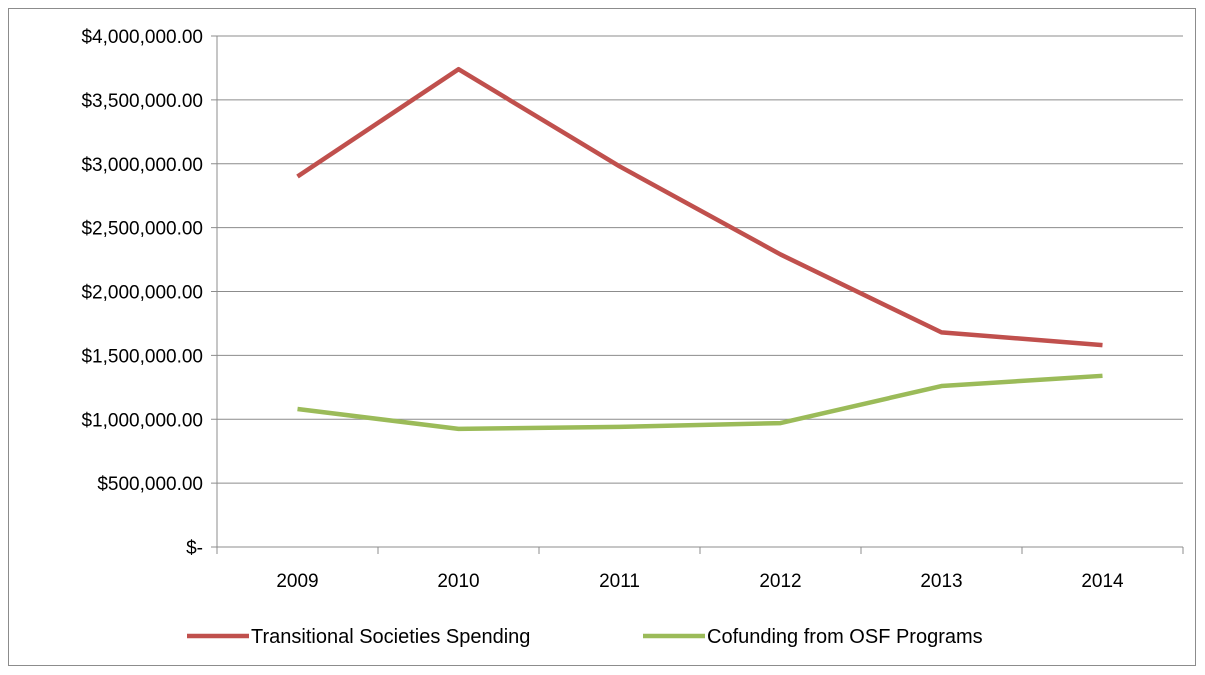 This screenshot has width=1205, height=675. What do you see at coordinates (845, 637) in the screenshot?
I see `legend-label-2: Cofunding from OSF Programs` at bounding box center [845, 637].